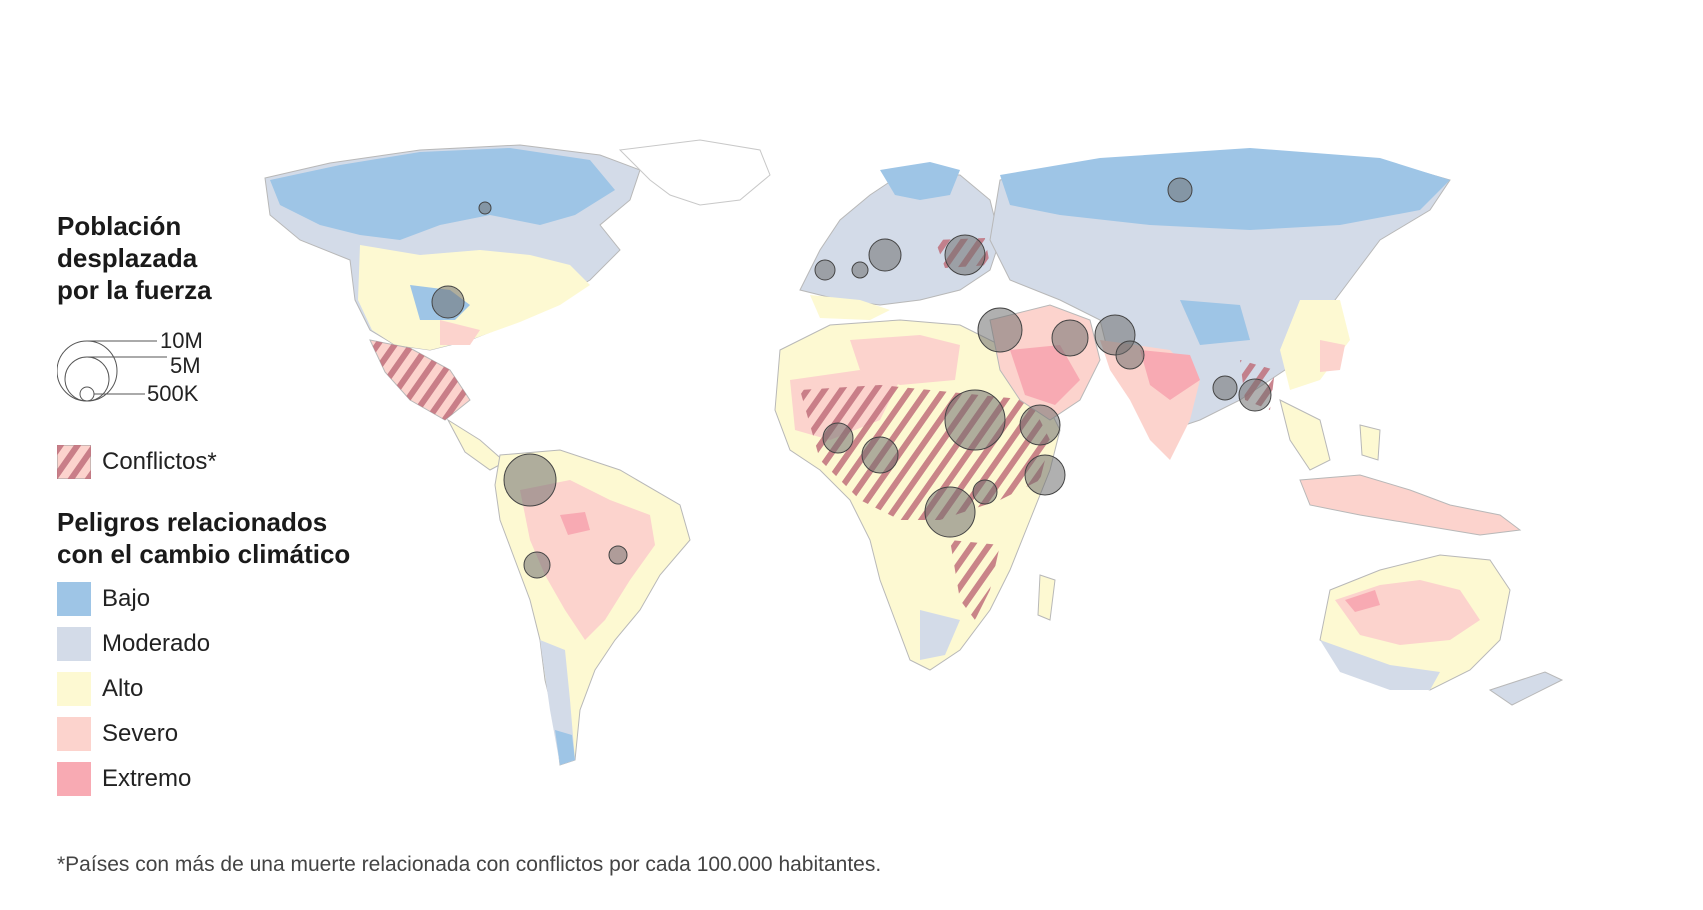 The width and height of the screenshot is (1703, 910). Describe the element at coordinates (74, 643) in the screenshot. I see `hazard-swatch-moderado` at that location.